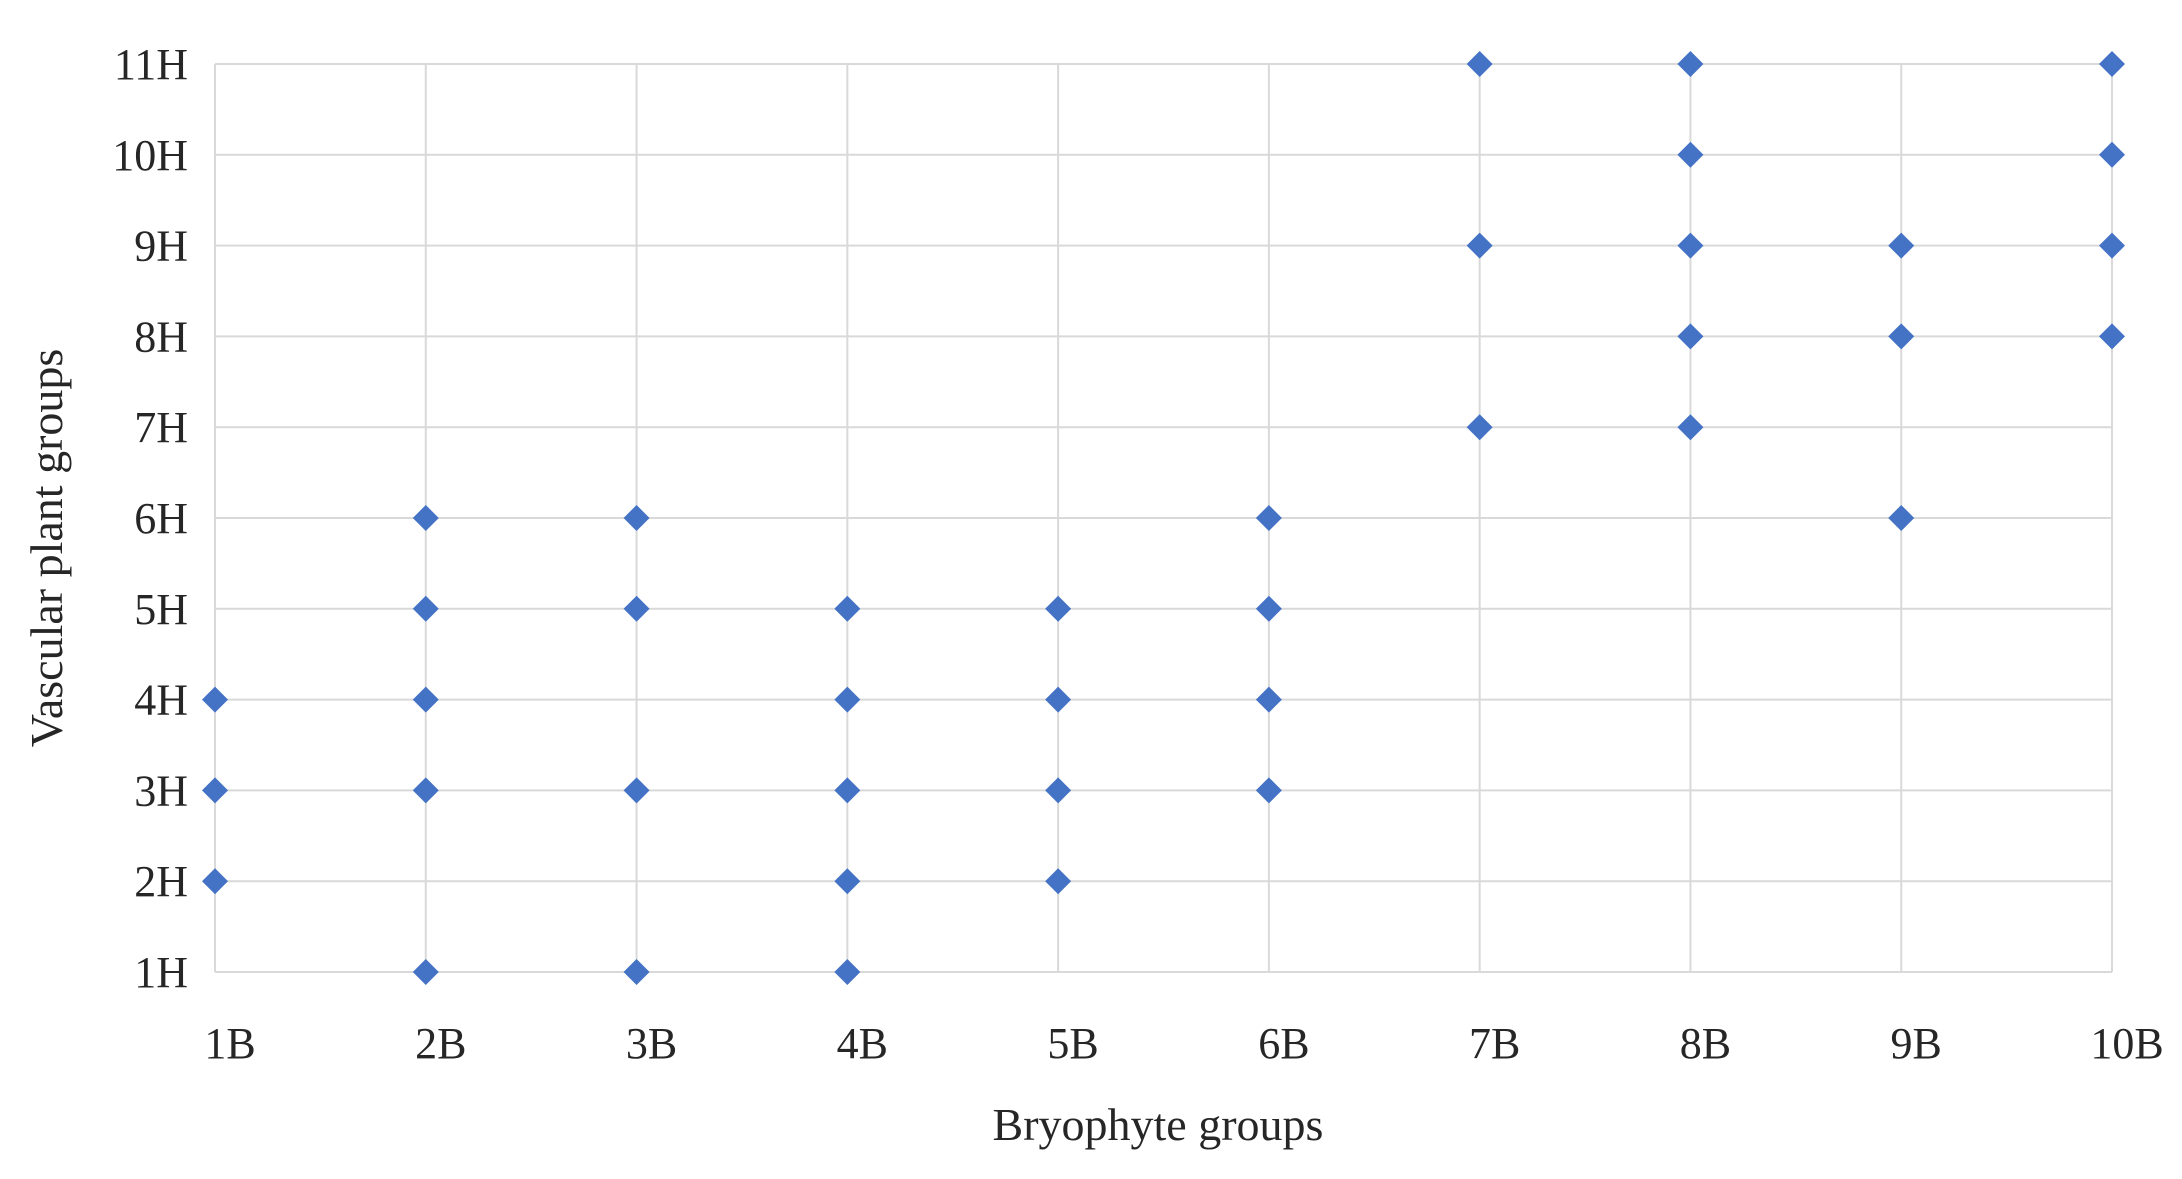 Image resolution: width=2182 pixels, height=1179 pixels. I want to click on y-tick-1H: 1H, so click(161, 972).